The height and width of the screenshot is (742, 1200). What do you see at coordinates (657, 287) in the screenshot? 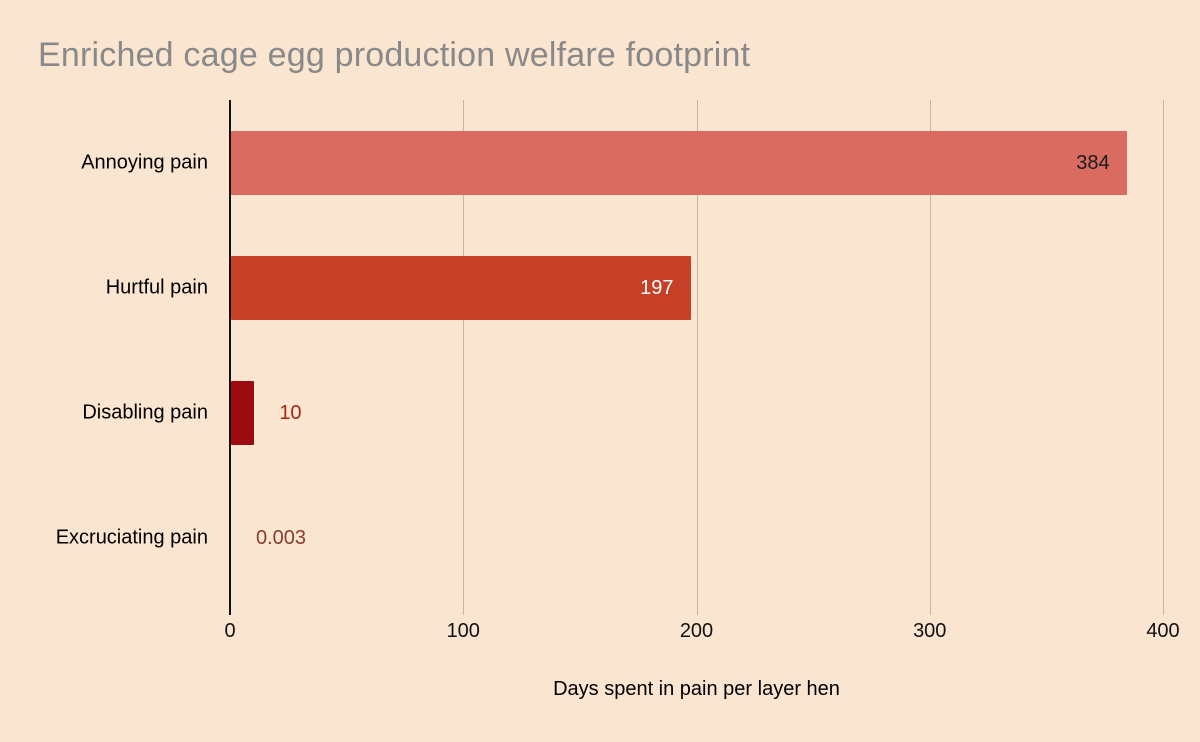
I see `value-label: 197` at bounding box center [657, 287].